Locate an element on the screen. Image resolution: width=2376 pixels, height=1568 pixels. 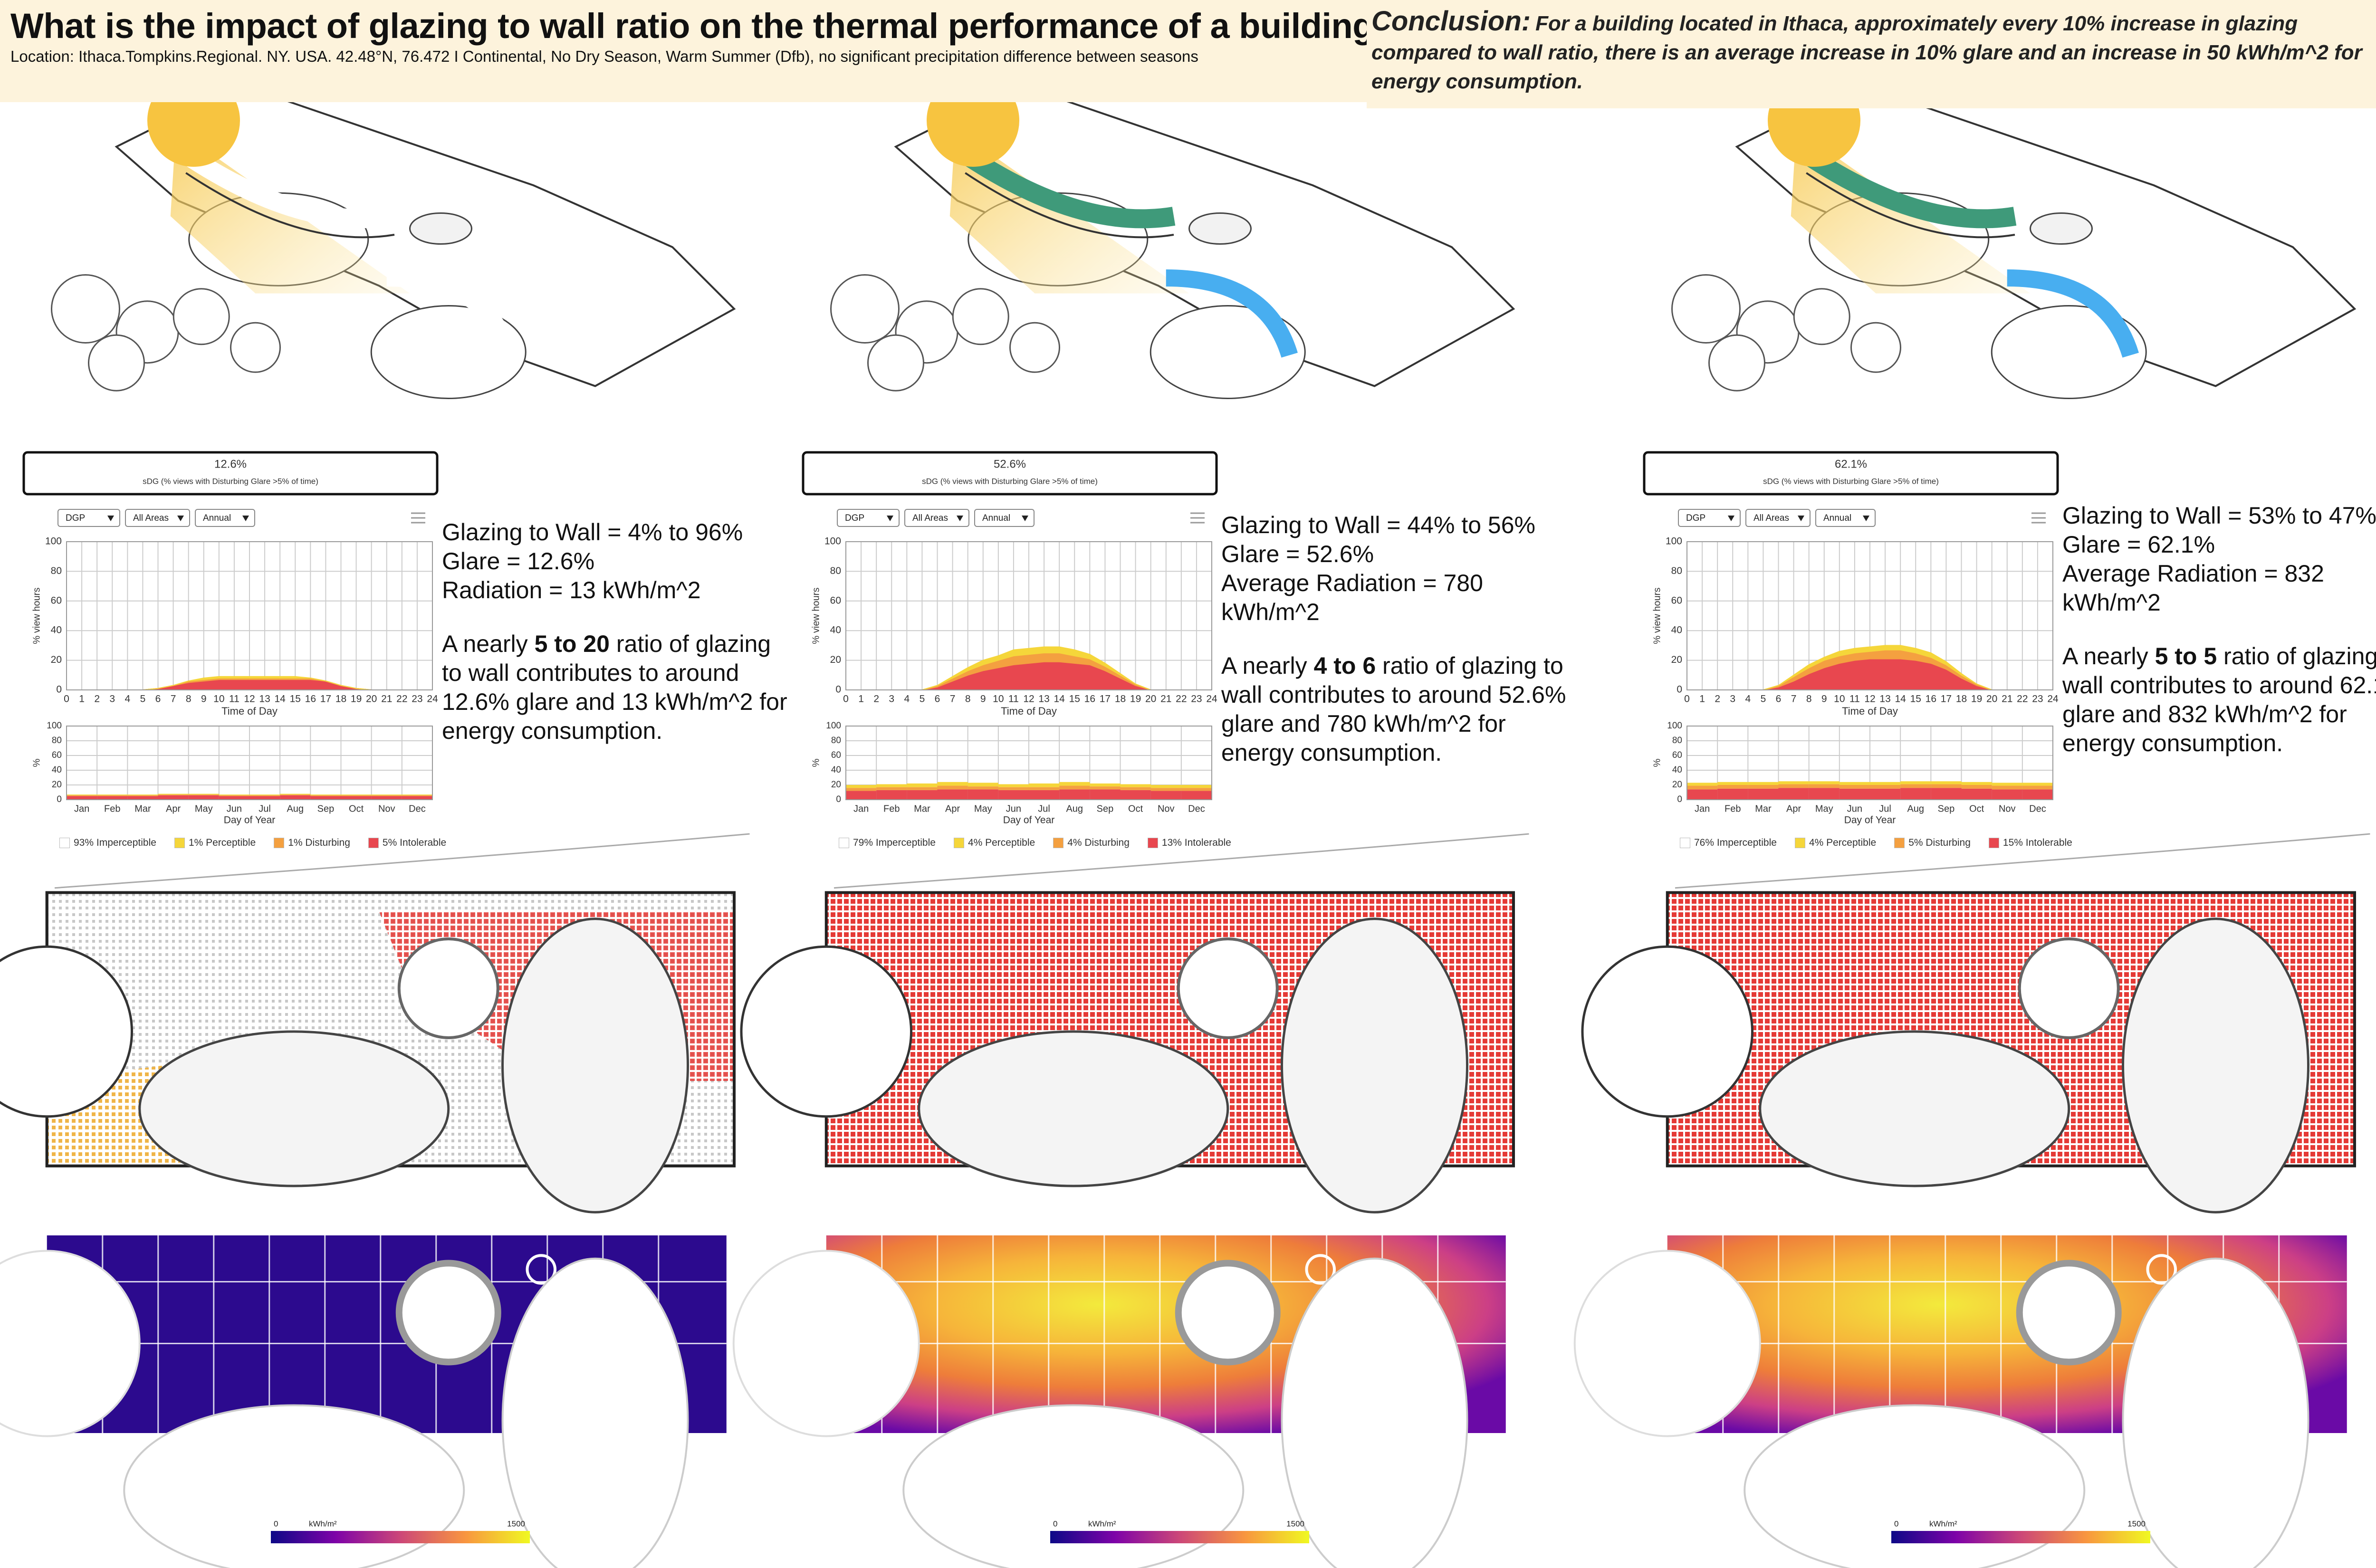
x-tick-label: 22 is located at coordinates (2023, 700).